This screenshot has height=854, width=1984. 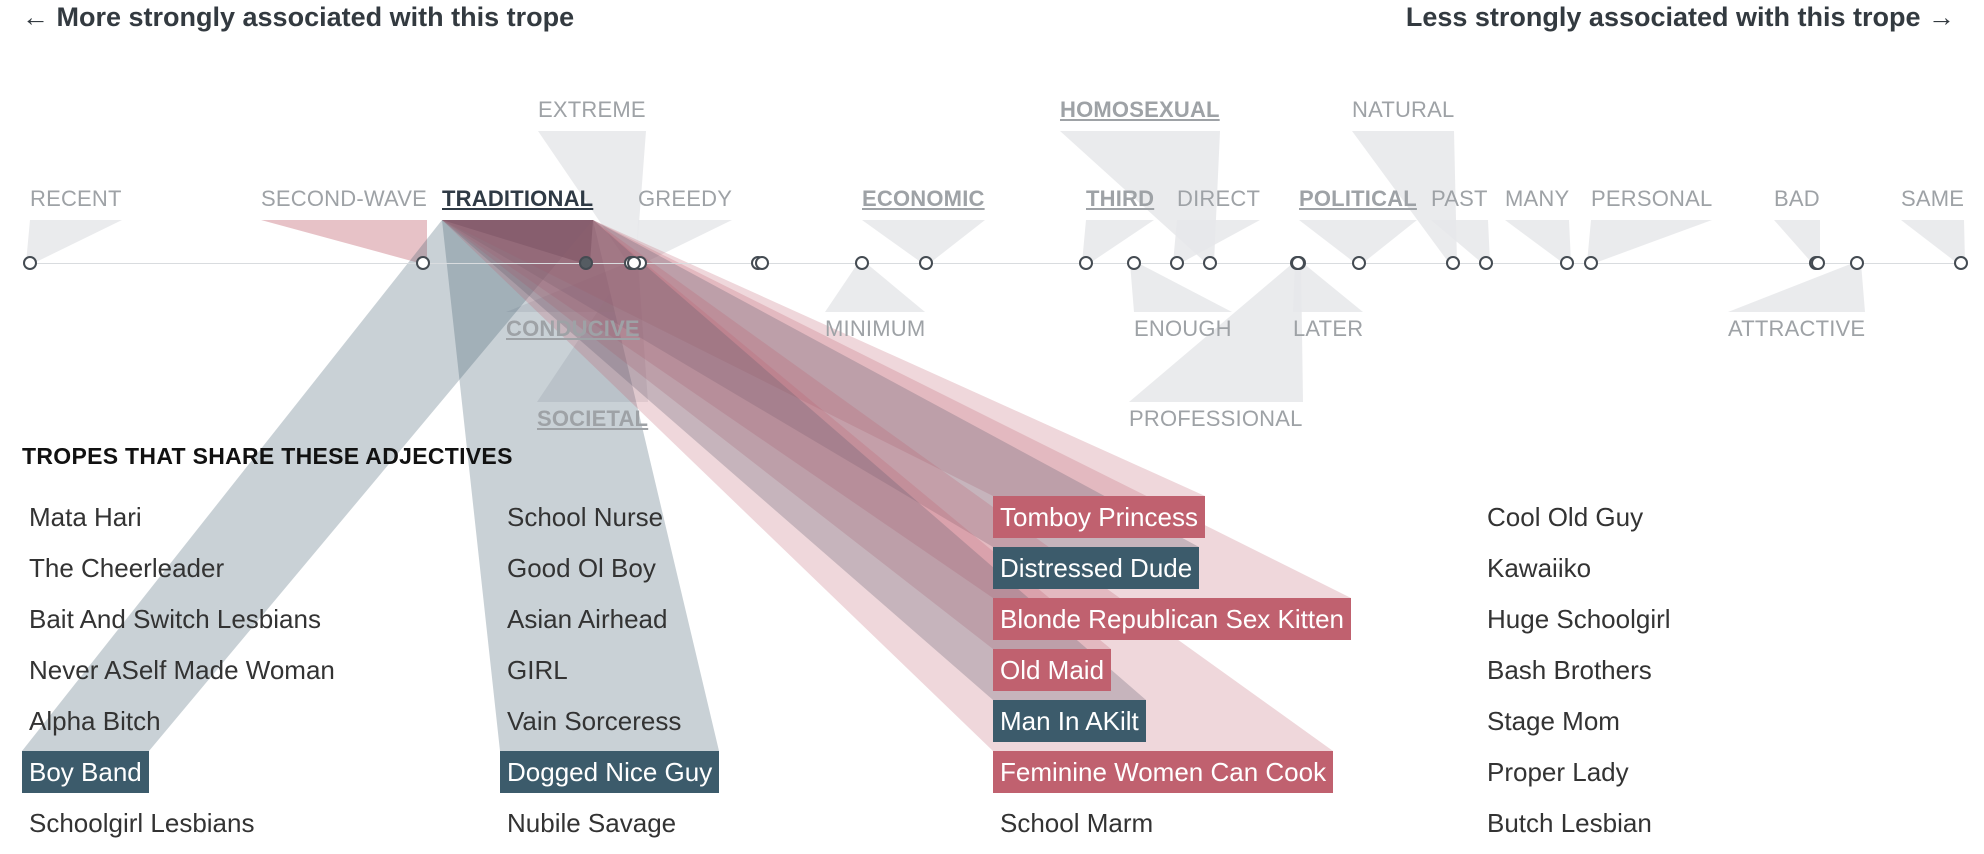 What do you see at coordinates (175, 619) in the screenshot?
I see `trope-item: Bait And Switch Lesbians` at bounding box center [175, 619].